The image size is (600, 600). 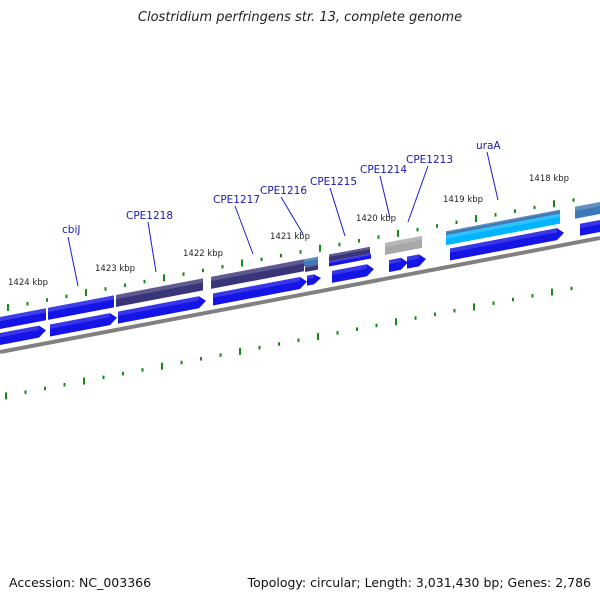 I want to click on kbp-label: 1421 kbp, so click(x=290, y=237).